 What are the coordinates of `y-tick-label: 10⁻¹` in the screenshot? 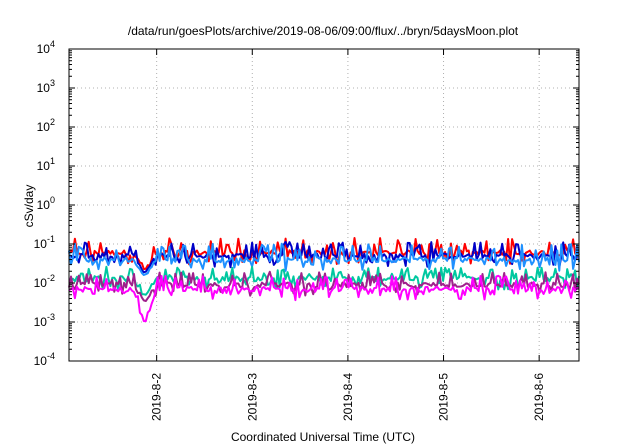 It's located at (44, 242).